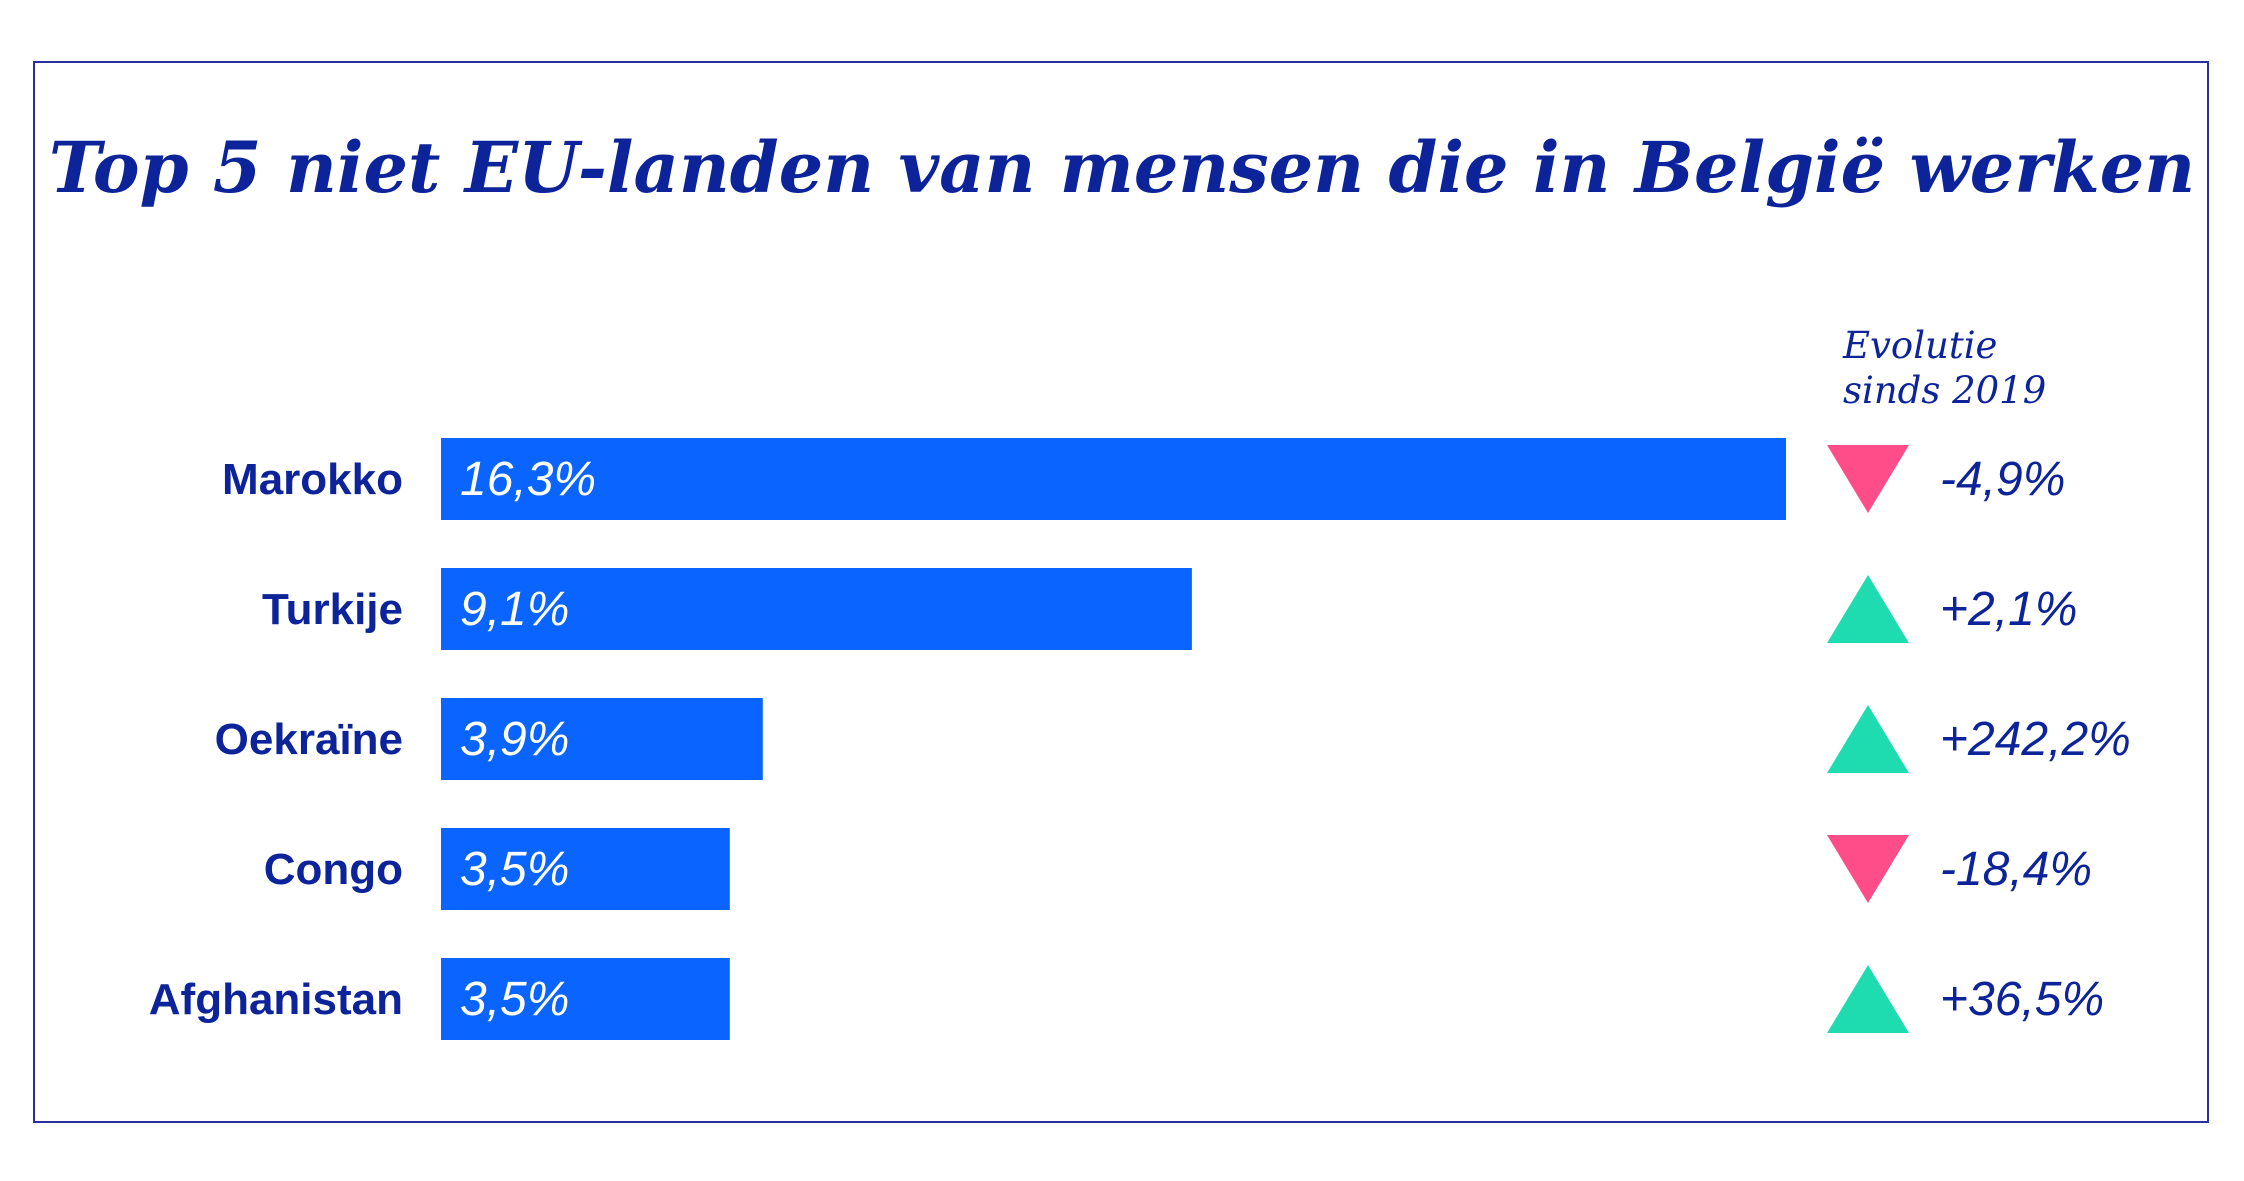 This screenshot has height=1181, width=2244. What do you see at coordinates (2035, 739) in the screenshot?
I see `evolution-value-label: +242,2%` at bounding box center [2035, 739].